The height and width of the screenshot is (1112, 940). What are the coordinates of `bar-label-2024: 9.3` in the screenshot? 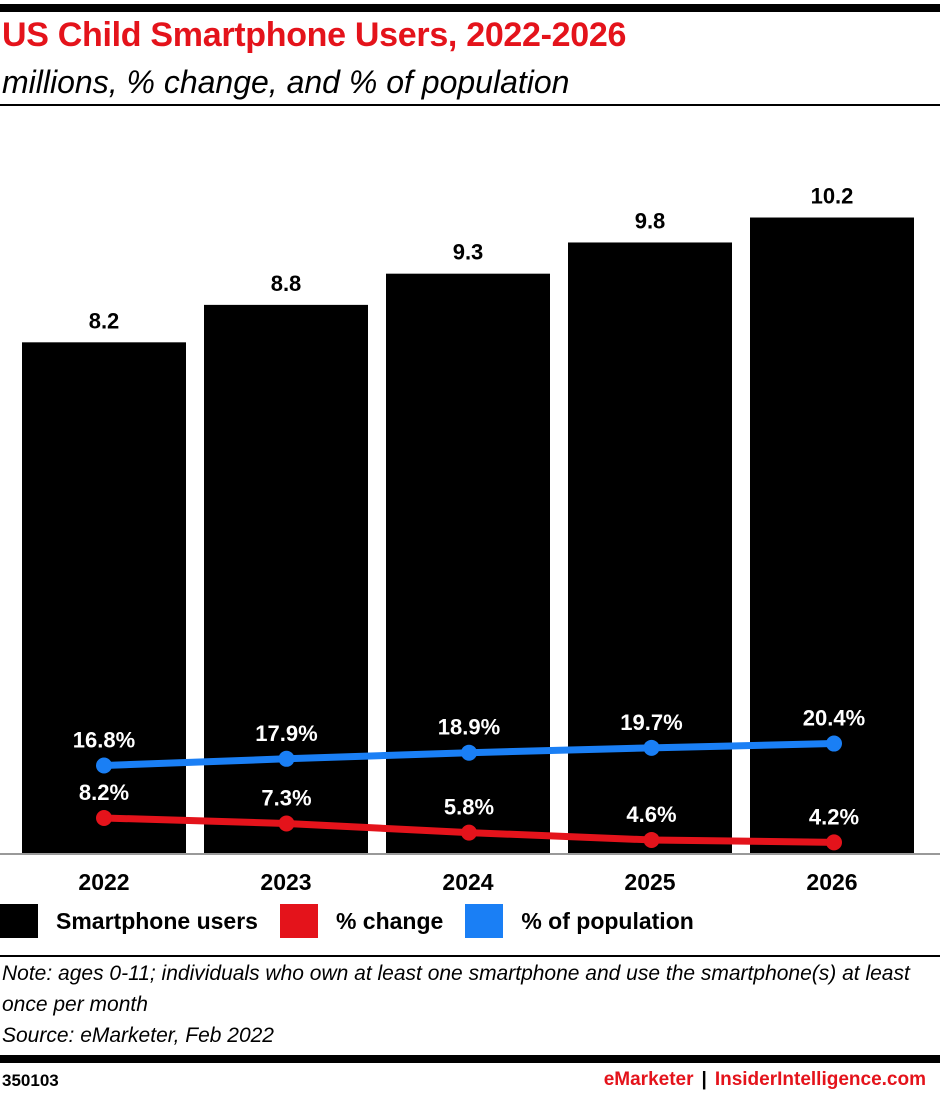 It's located at (468, 252).